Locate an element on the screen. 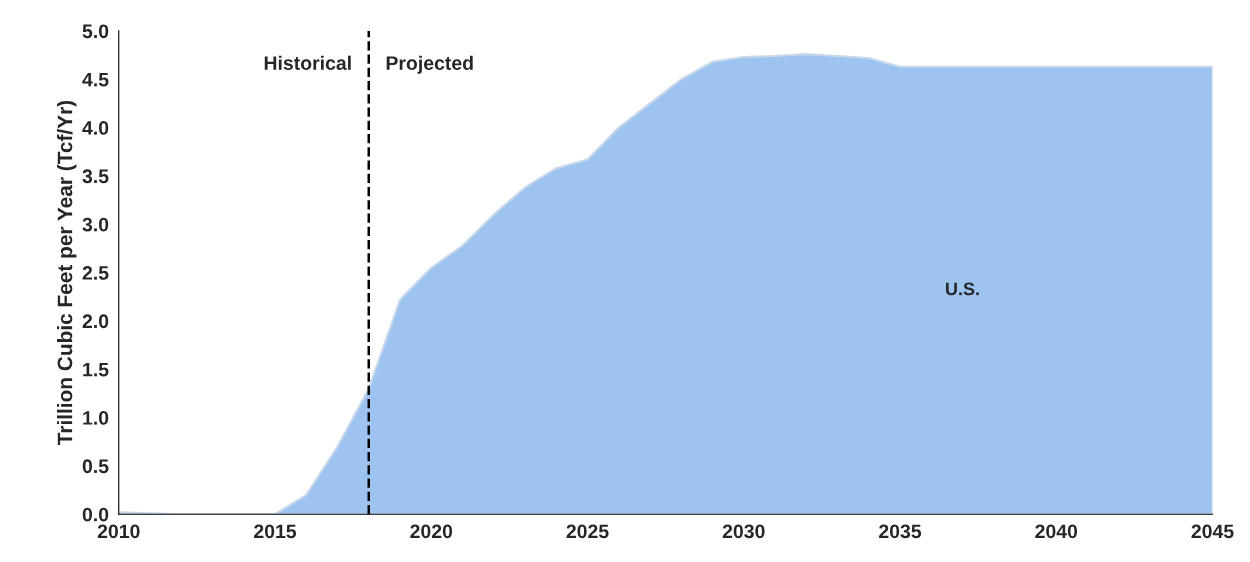  y-tick-label: 2.0 is located at coordinates (95, 321).